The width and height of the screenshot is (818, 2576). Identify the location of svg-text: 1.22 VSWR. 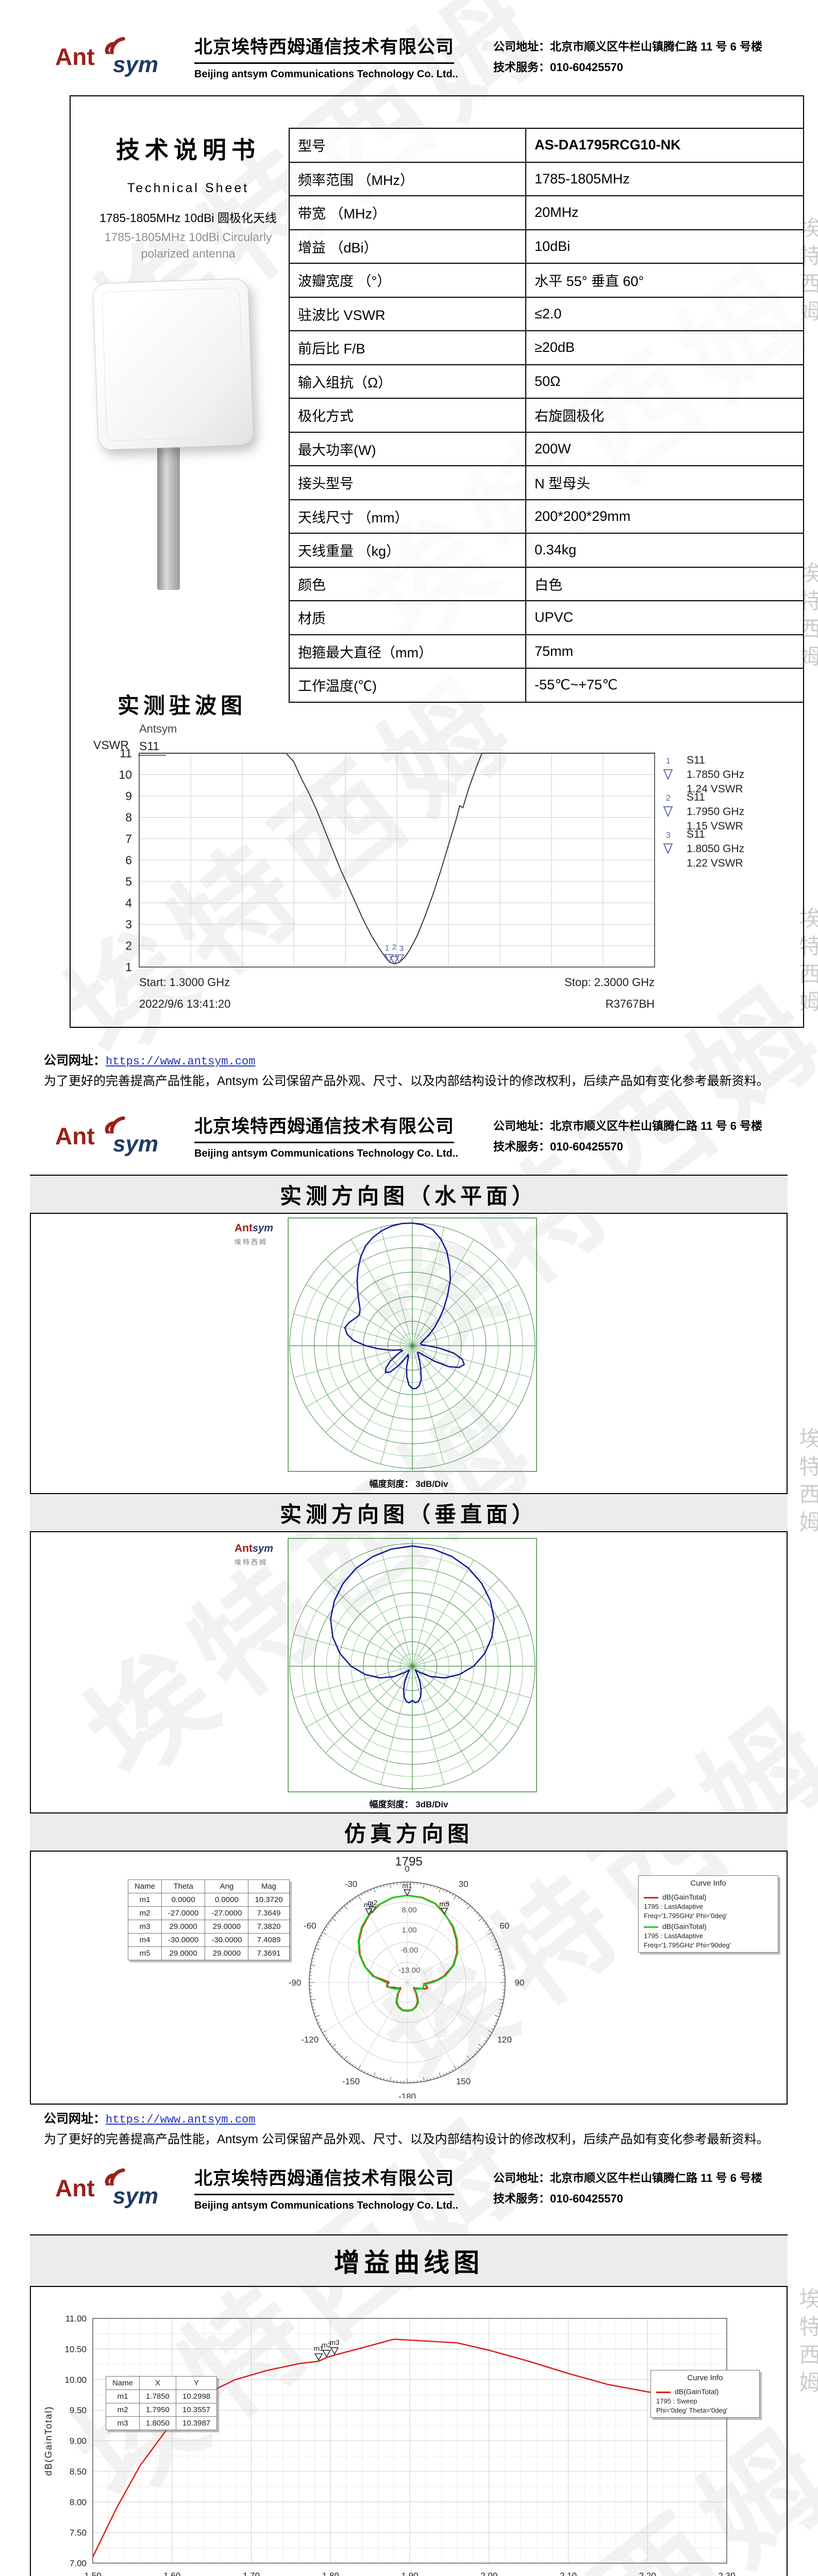
(715, 863).